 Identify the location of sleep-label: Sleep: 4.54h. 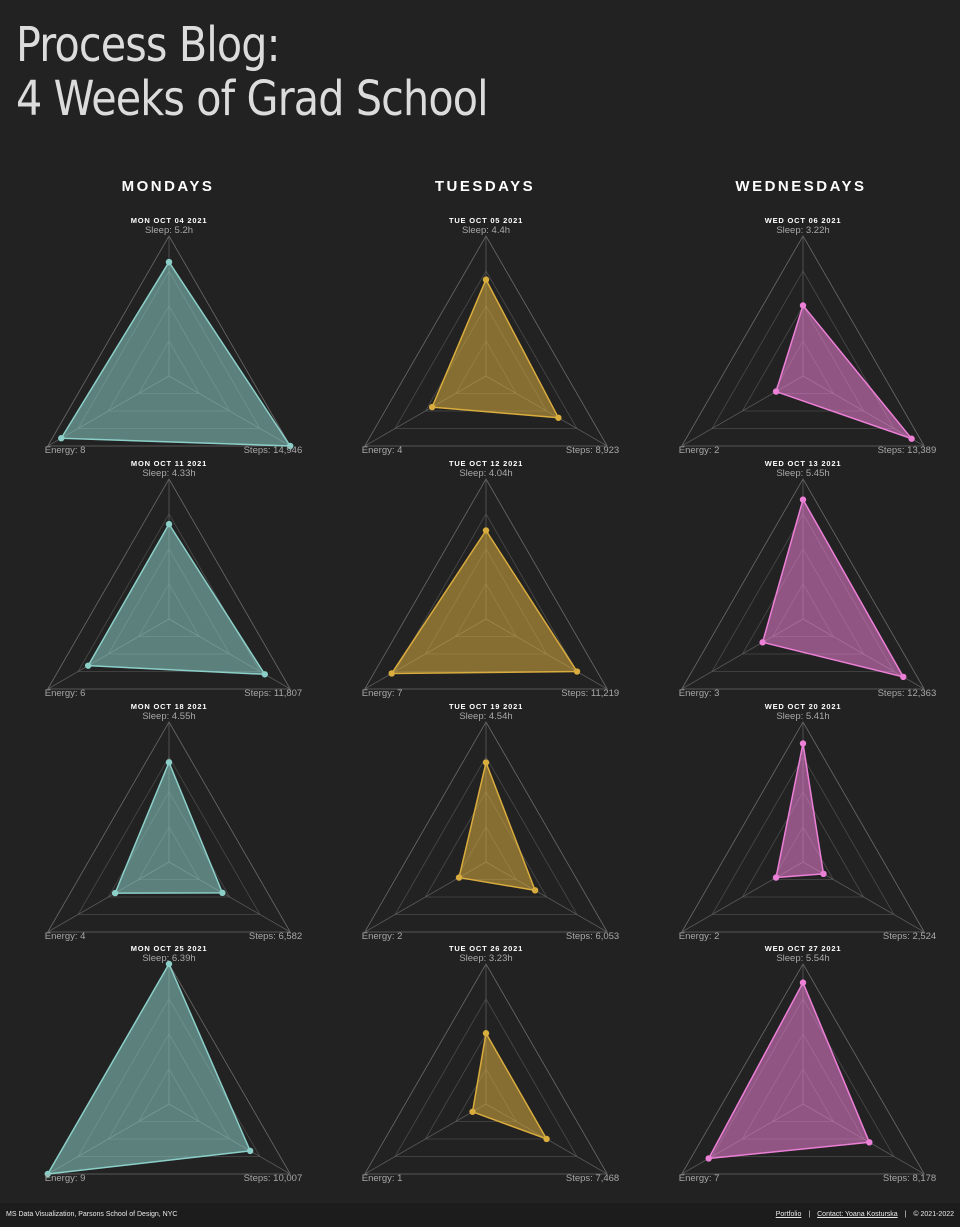
(485, 716).